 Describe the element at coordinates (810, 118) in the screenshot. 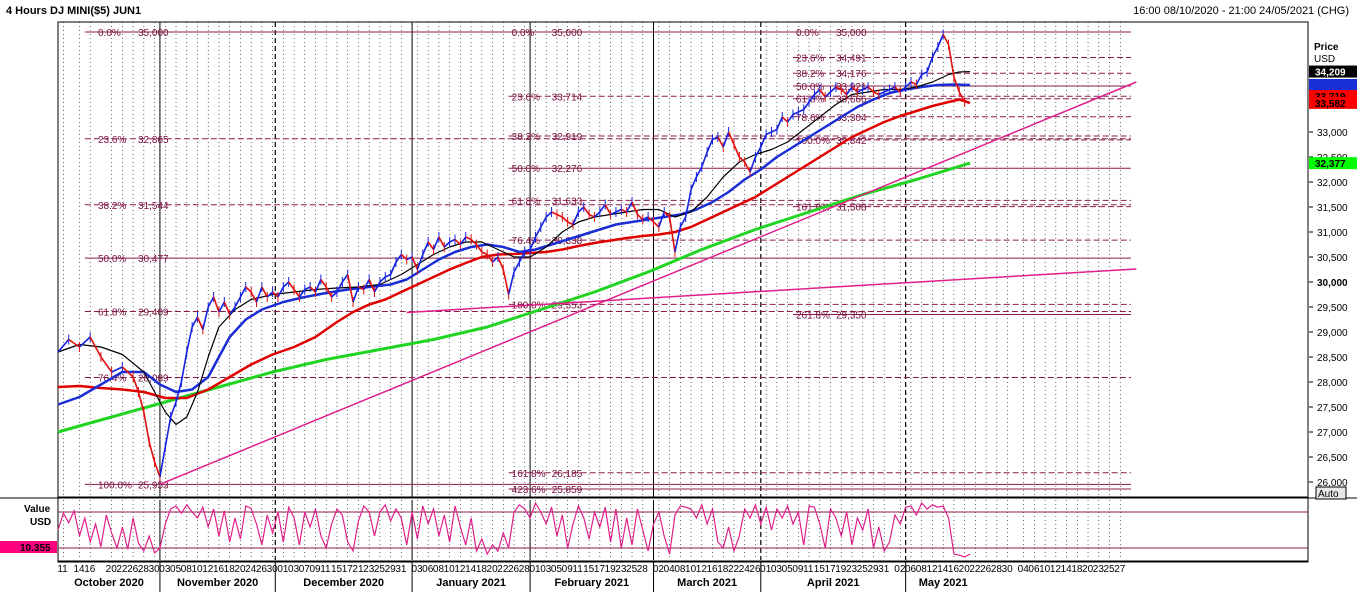

I see `fib-level-pct: 78.6%` at that location.